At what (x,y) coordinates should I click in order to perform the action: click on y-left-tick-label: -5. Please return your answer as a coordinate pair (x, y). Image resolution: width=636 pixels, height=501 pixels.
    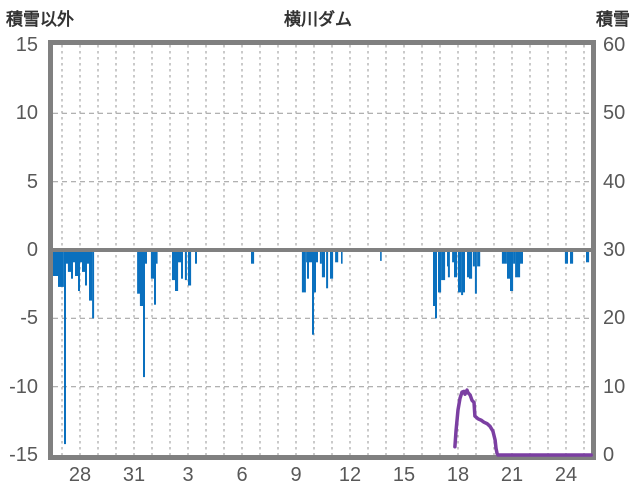
    Looking at the image, I should click on (29, 318).